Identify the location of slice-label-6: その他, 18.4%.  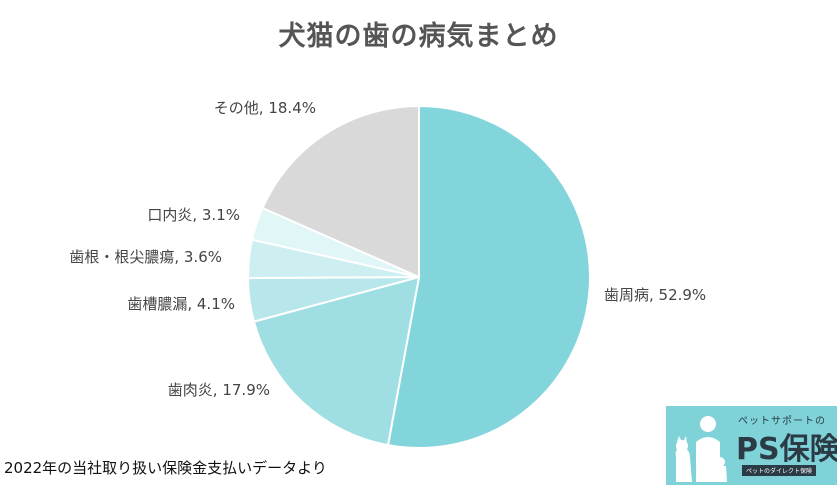
(265, 108).